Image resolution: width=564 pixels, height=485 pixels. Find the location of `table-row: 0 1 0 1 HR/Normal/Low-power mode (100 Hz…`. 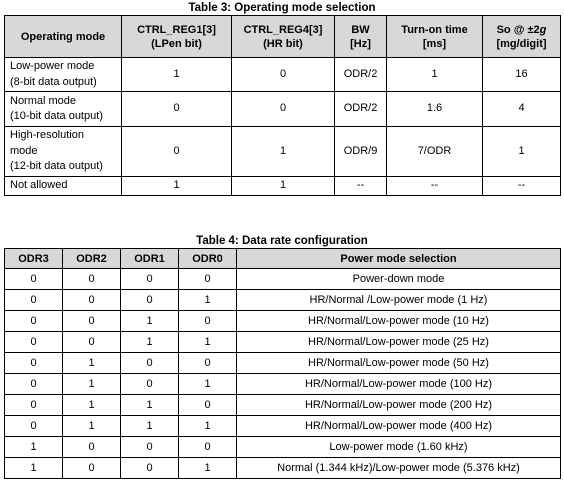

table-row: 0 1 0 1 HR/Normal/Low-power mode (100 Hz… is located at coordinates (282, 384).